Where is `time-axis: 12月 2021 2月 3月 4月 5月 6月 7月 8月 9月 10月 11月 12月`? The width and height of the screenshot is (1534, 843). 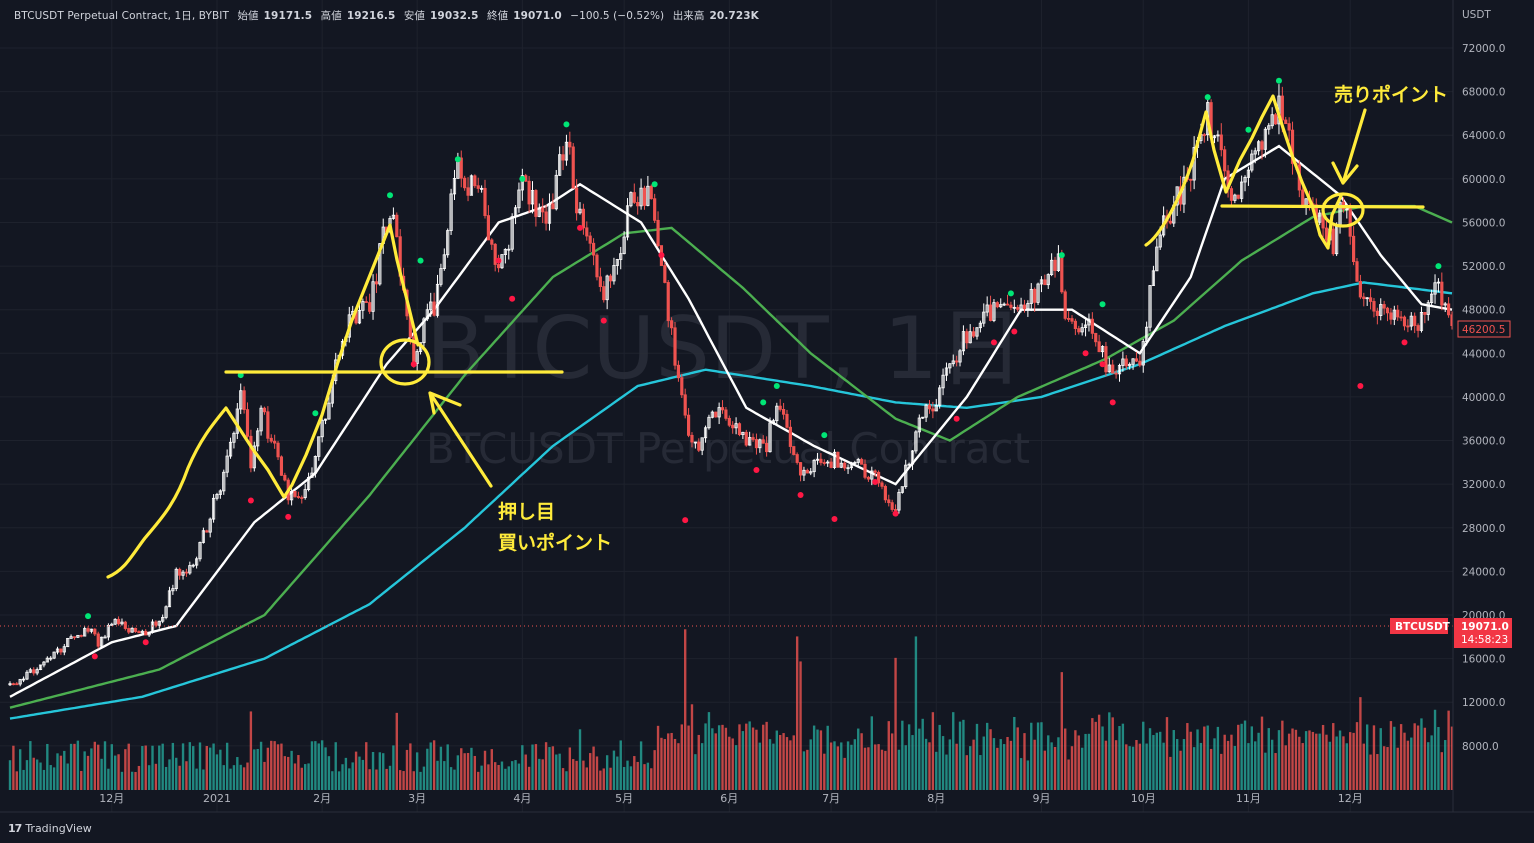
time-axis: 12月 2021 2月 3月 4月 5月 6月 7月 8月 9月 10月 11月 12月 is located at coordinates (767, 802).